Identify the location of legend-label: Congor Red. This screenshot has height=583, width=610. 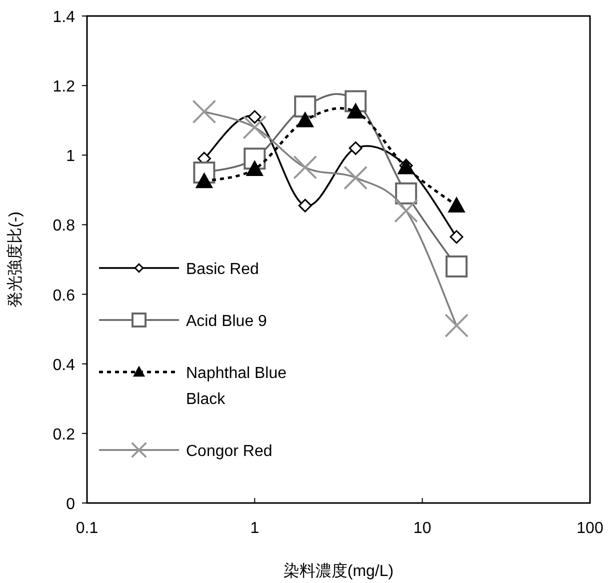
(229, 451).